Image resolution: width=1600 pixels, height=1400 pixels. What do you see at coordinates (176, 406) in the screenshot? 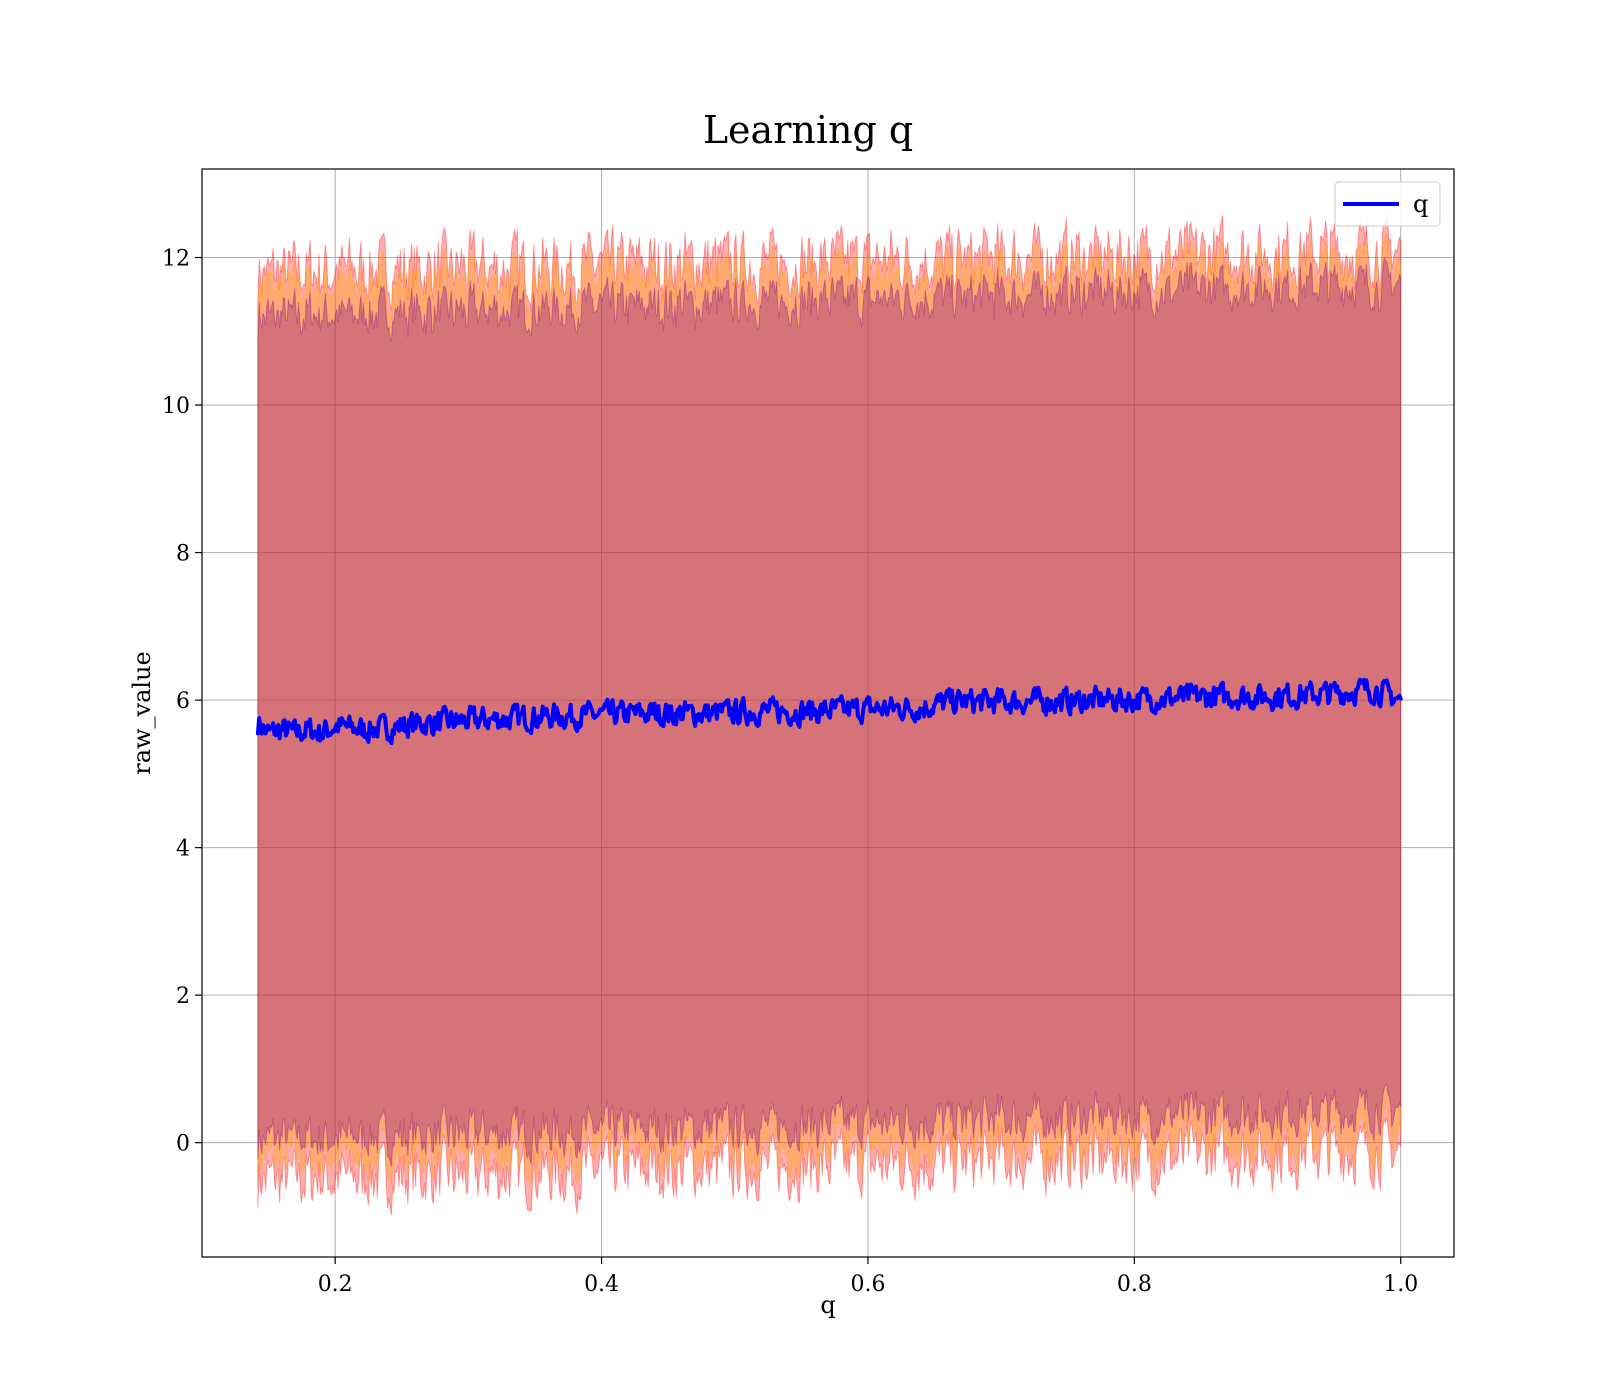
I see `y-tick-label: 10` at bounding box center [176, 406].